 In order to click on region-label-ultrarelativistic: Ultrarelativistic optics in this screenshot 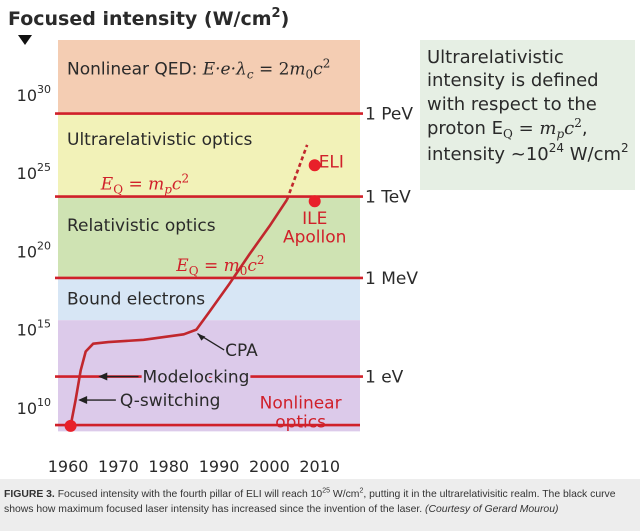, I will do `click(160, 140)`.